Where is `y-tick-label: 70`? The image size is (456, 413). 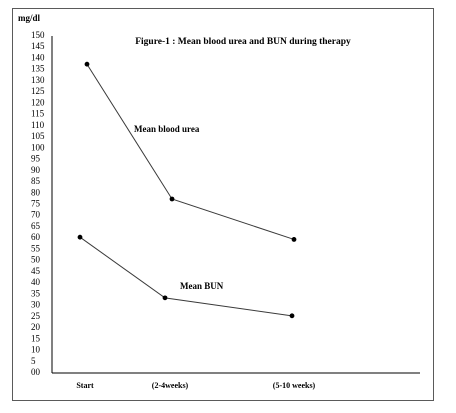 y-tick-label: 70 is located at coordinates (36, 215).